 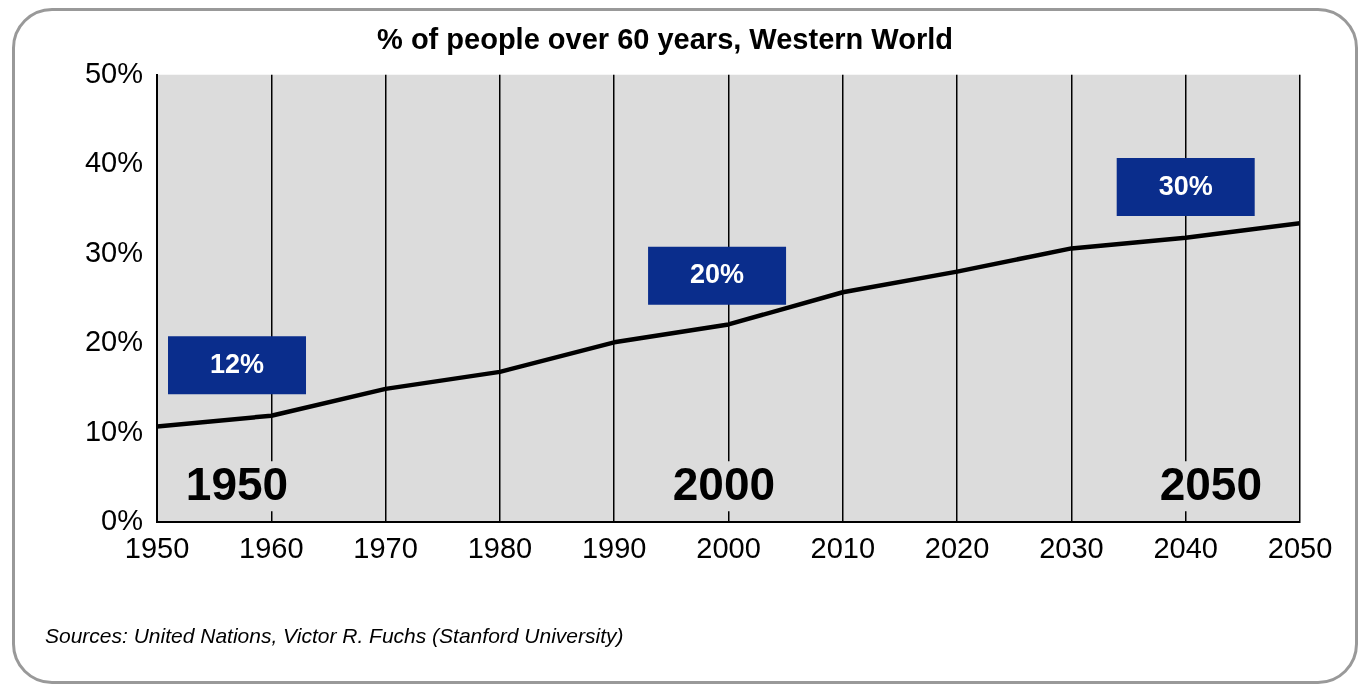 What do you see at coordinates (665, 39) in the screenshot?
I see `chart-title: % of people over 60 years, Western World` at bounding box center [665, 39].